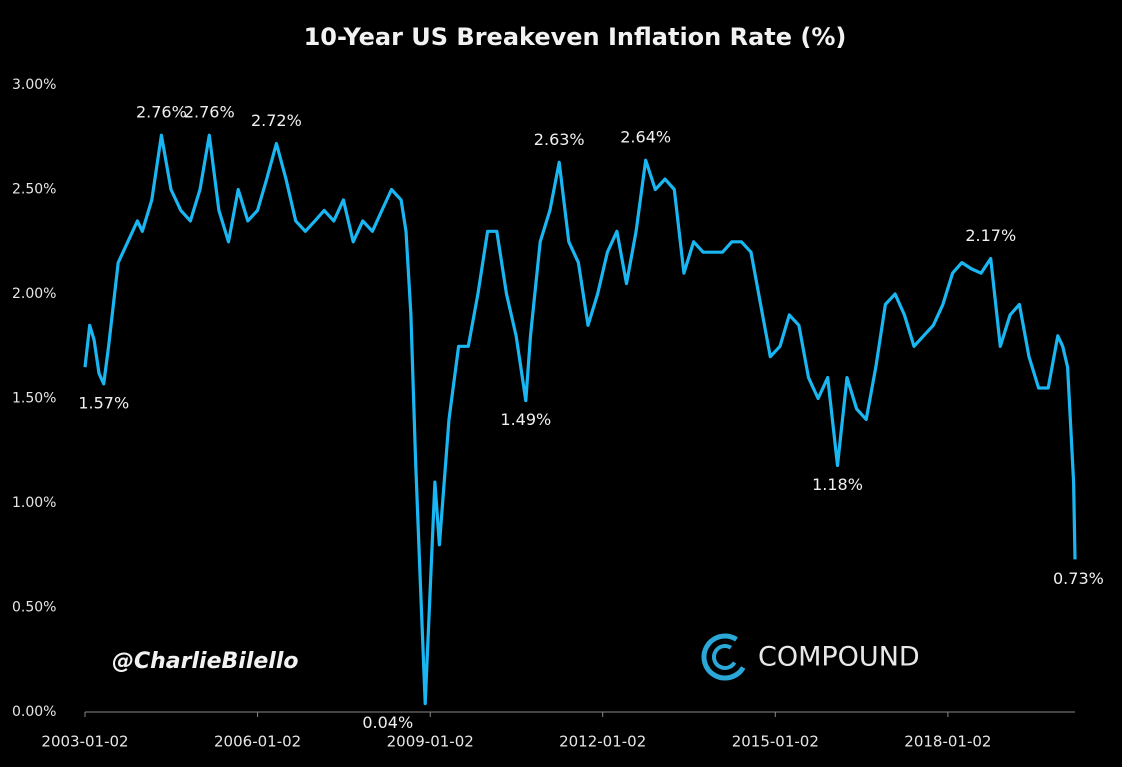  I want to click on data-label: 1.49%, so click(525, 419).